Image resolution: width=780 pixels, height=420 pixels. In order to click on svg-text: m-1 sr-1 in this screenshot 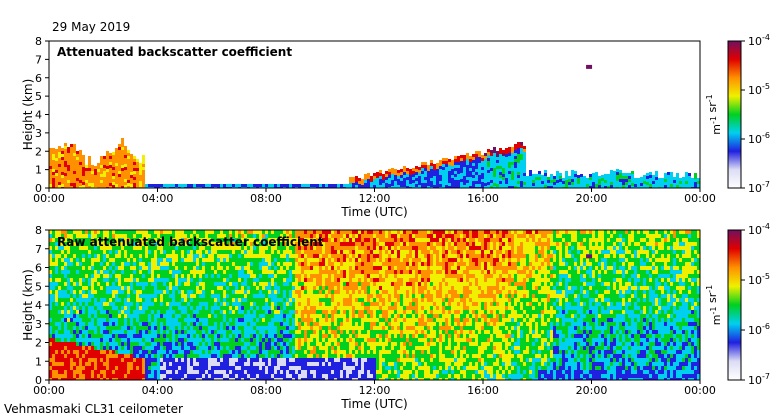, I will do `click(714, 114)`.